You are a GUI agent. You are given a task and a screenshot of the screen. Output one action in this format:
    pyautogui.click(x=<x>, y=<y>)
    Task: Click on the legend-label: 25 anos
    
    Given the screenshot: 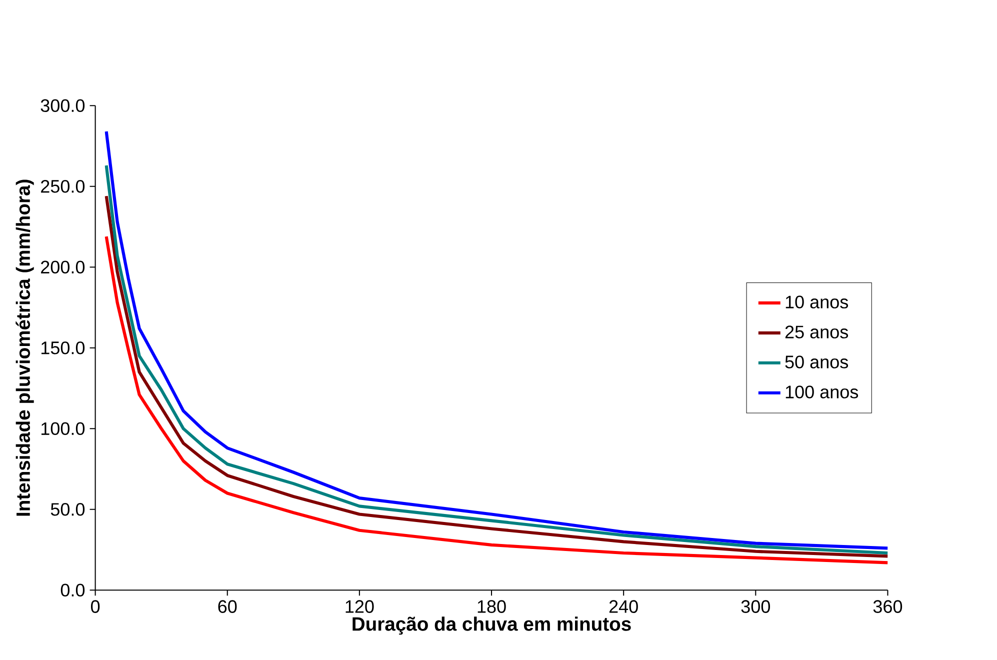 What is the action you would take?
    pyautogui.click(x=816, y=332)
    